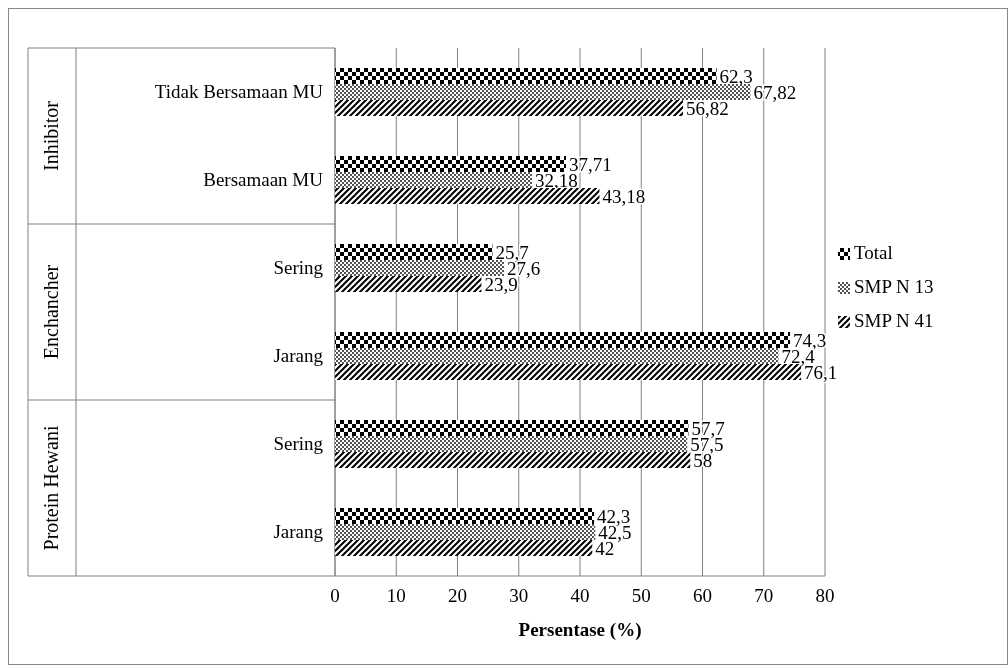 The height and width of the screenshot is (665, 1008). Describe the element at coordinates (894, 286) in the screenshot. I see `legend-label: SMP N 13` at that location.